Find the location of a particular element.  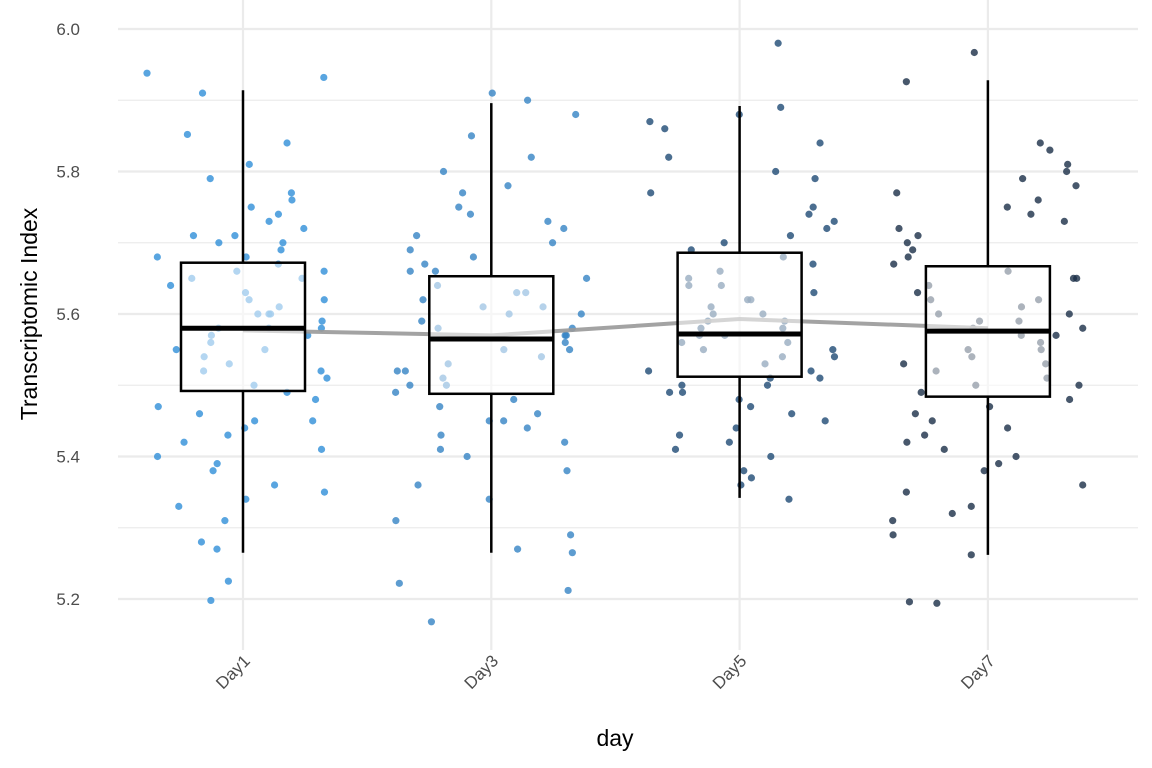

x-ticks: Day1 Day3 Day5 Day7 is located at coordinates (605, 671).